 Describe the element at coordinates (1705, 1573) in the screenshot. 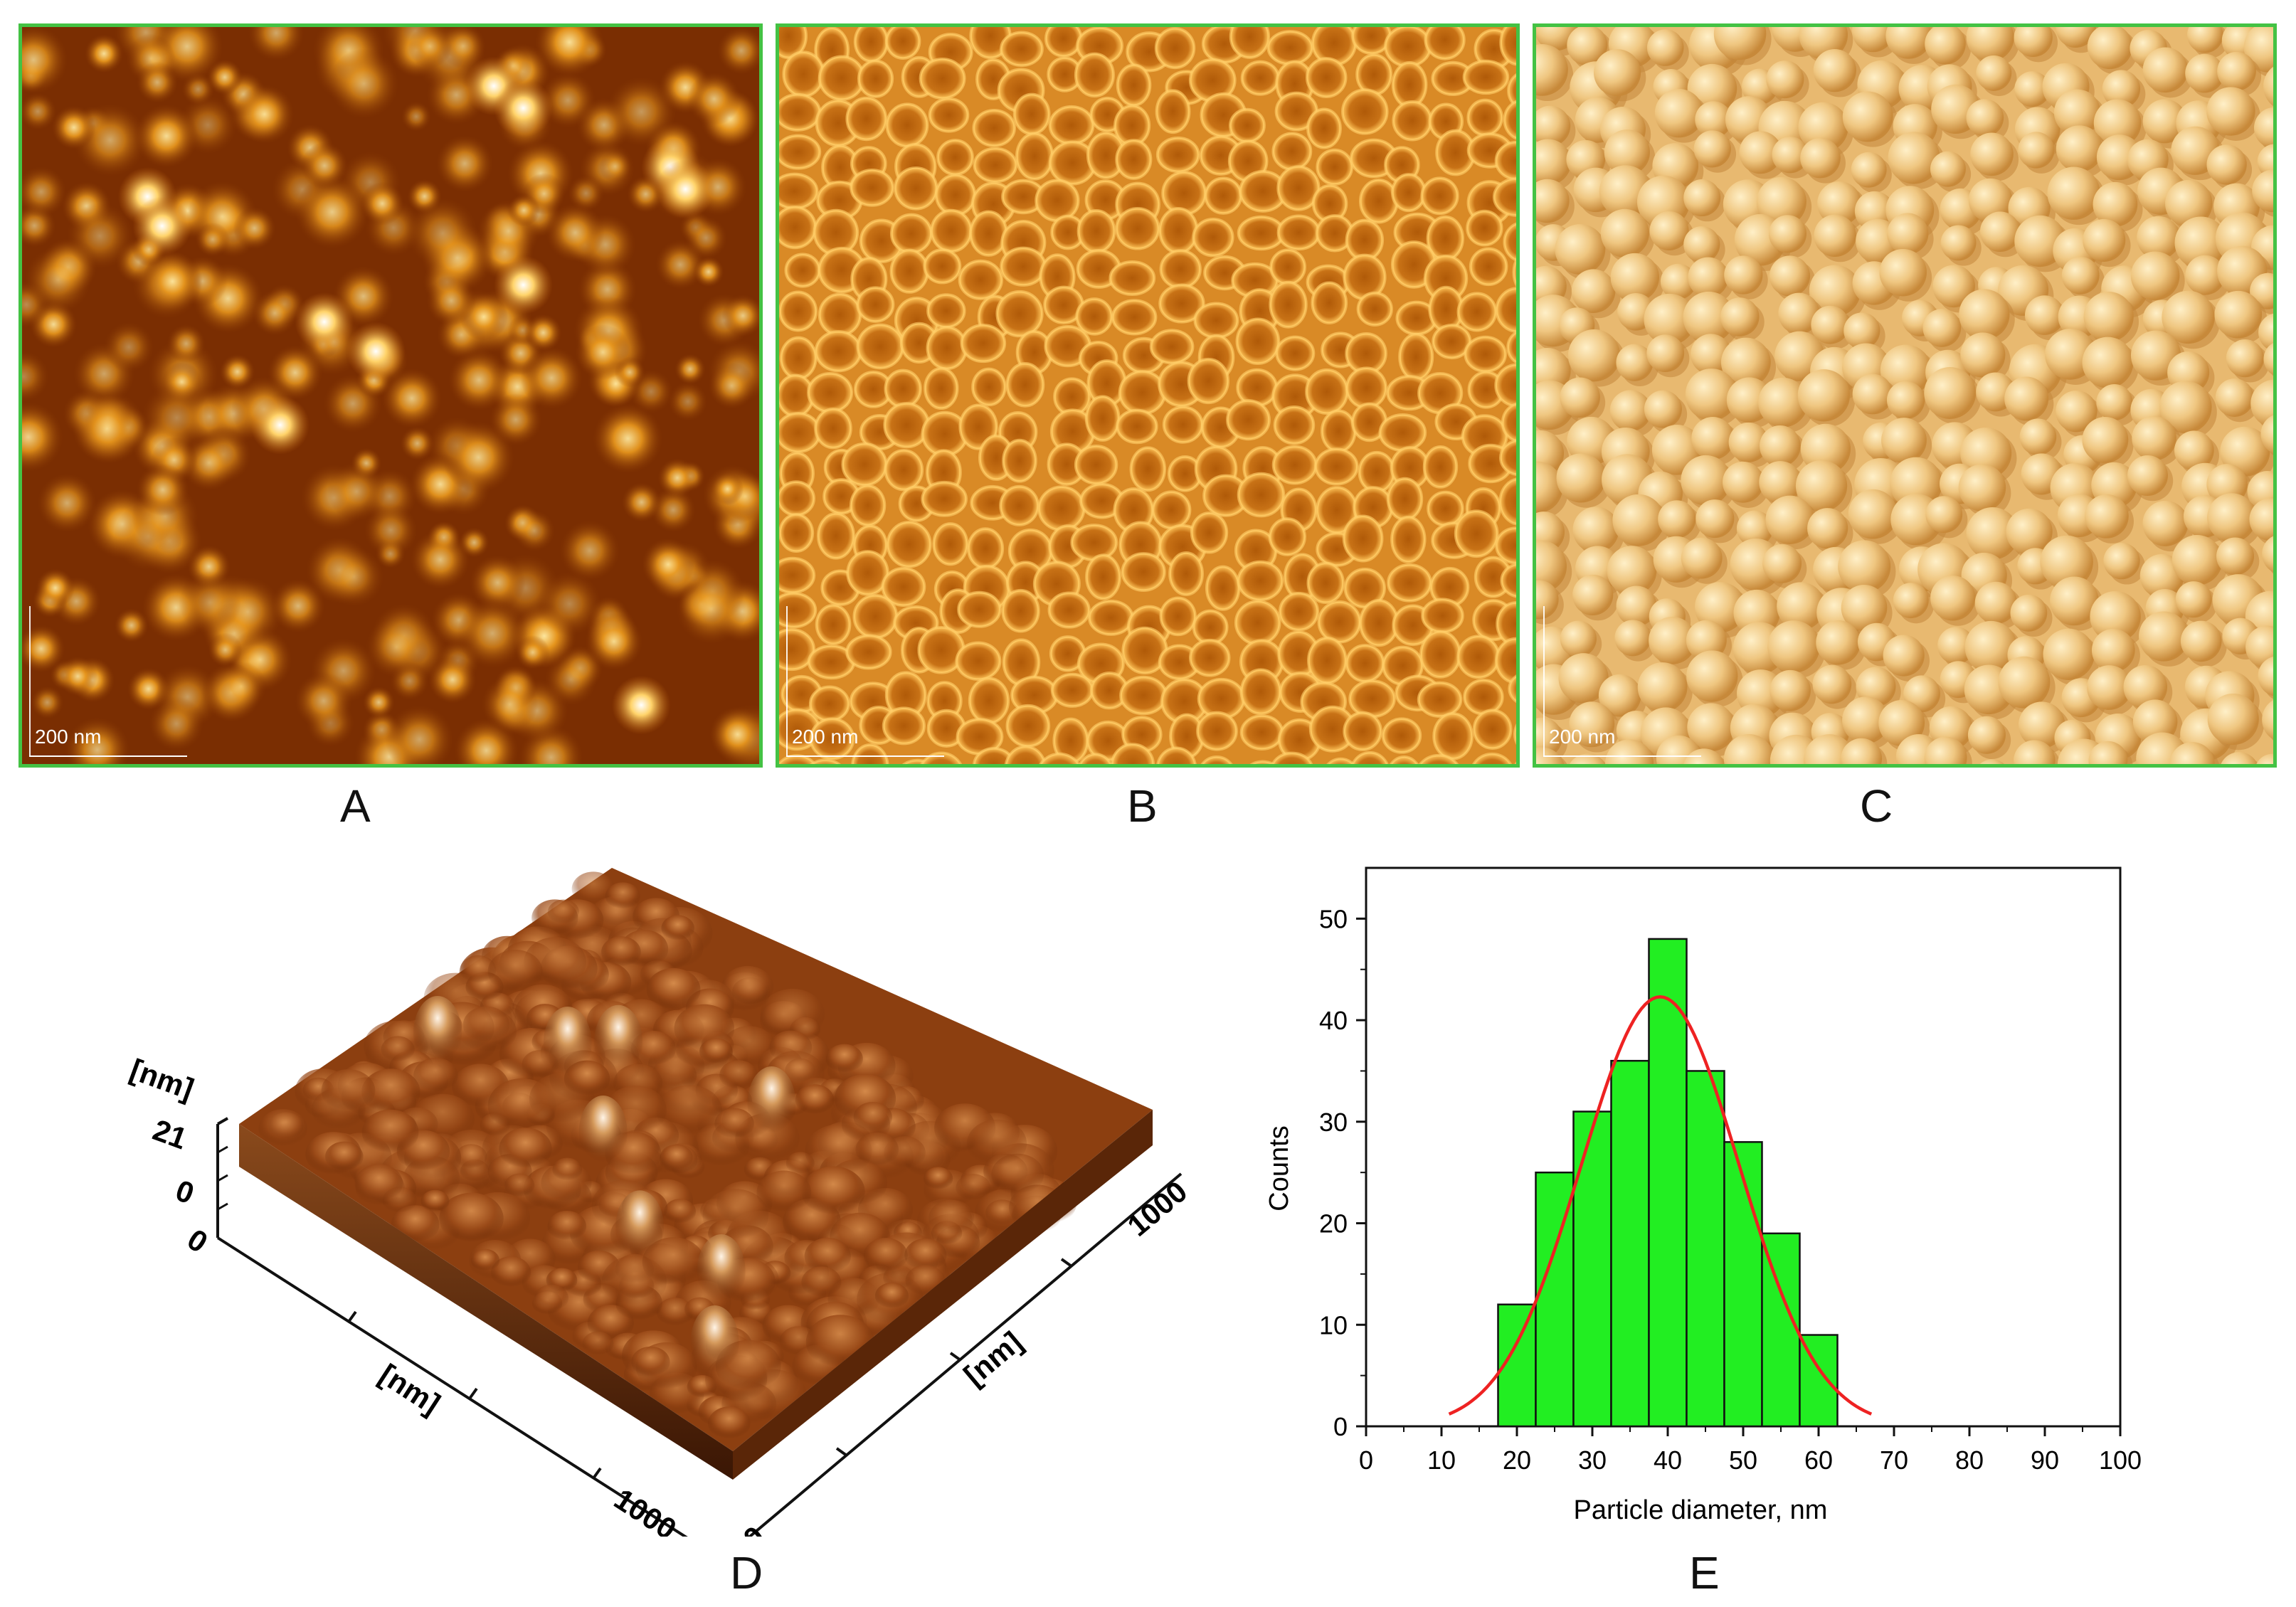

I see `panel-label-e: E` at that location.